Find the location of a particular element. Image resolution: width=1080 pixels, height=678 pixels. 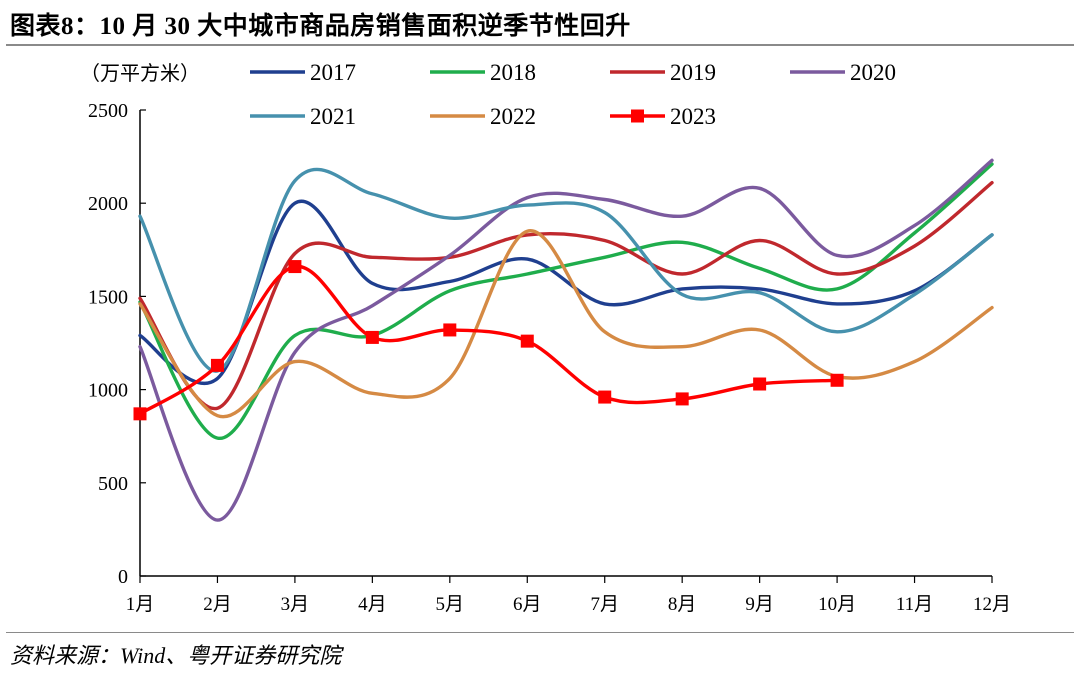

legend-label-2023: 2023 is located at coordinates (693, 116).